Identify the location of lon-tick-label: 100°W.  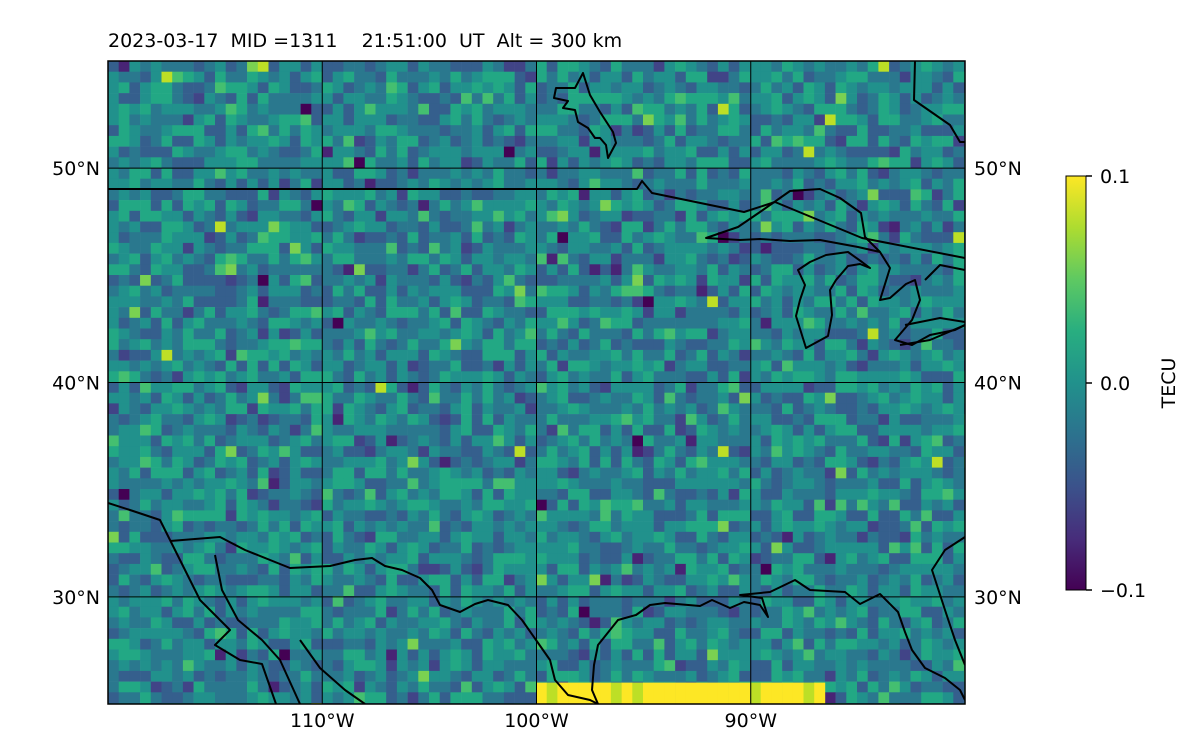
(536, 721).